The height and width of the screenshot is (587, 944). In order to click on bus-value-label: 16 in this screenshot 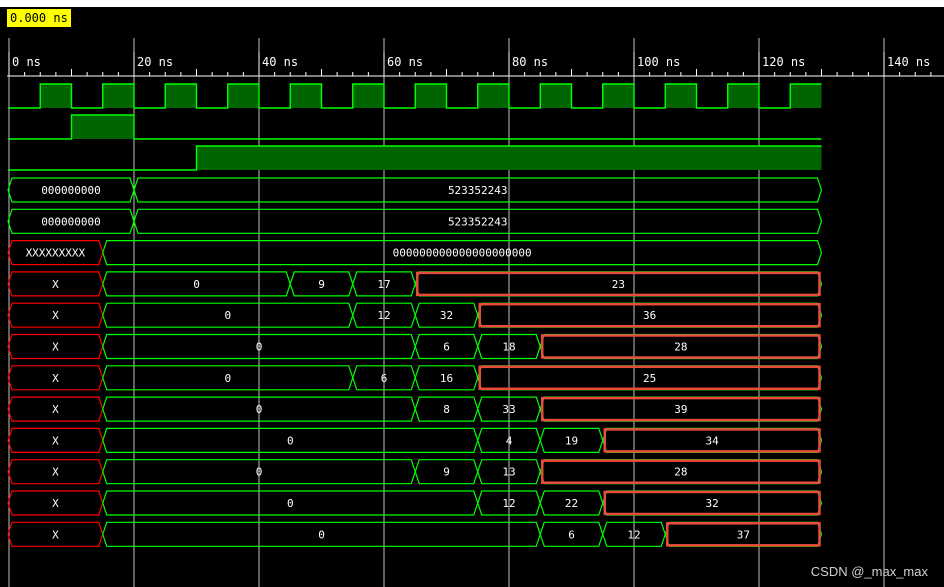, I will do `click(446, 378)`.